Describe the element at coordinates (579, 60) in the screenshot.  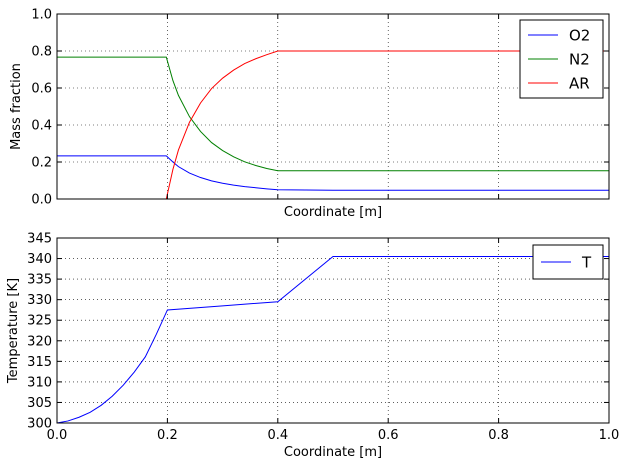
I see `legend-label-n2: N2` at that location.